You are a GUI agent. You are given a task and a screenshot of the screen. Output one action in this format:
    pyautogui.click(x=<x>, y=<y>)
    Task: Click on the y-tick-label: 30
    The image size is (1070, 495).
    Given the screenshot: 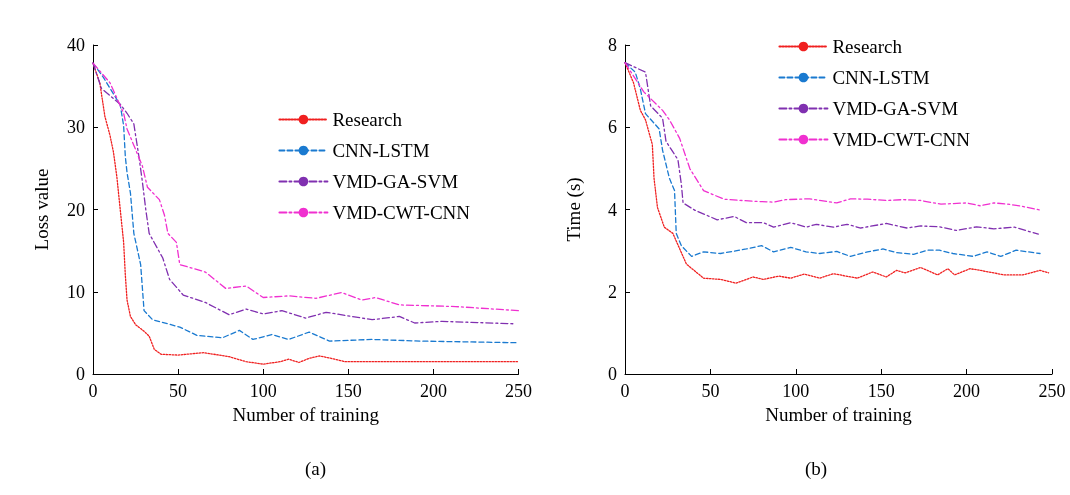 What is the action you would take?
    pyautogui.click(x=76, y=127)
    